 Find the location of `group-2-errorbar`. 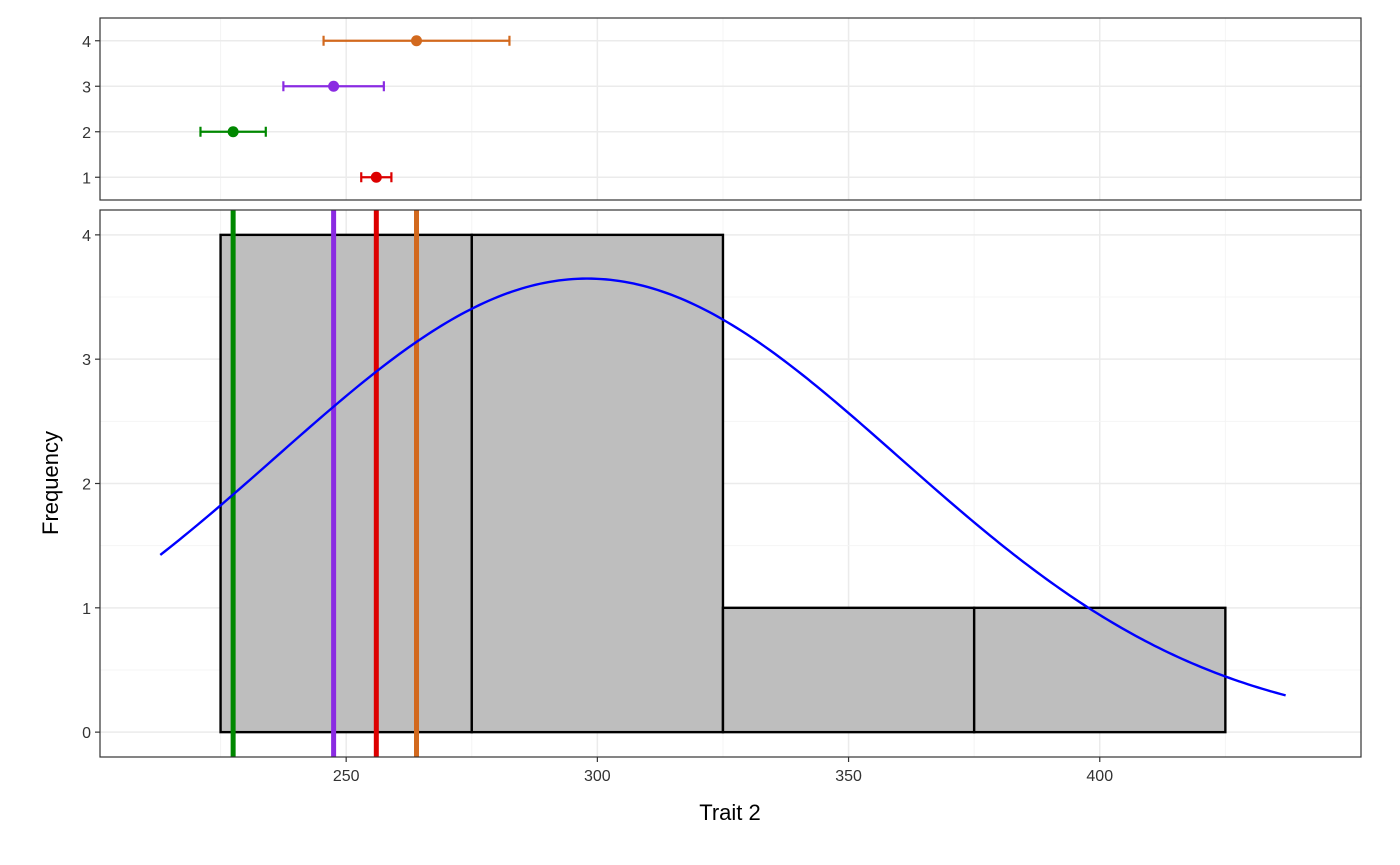

group-2-errorbar is located at coordinates (233, 132).